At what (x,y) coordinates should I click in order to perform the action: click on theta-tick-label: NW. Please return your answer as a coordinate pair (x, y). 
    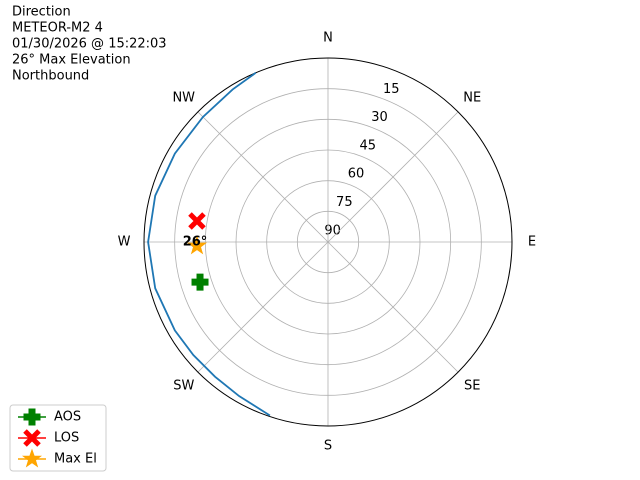
    Looking at the image, I should click on (183, 97).